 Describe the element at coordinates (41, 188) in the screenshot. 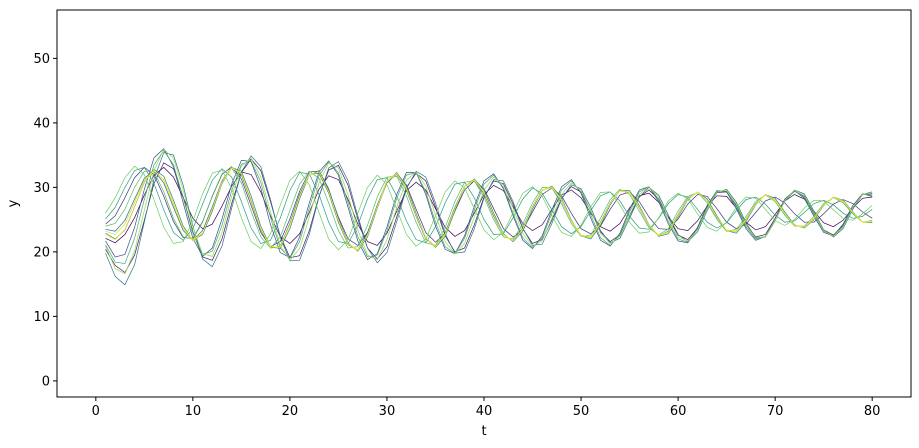

I see `y-tick-label: 30` at that location.